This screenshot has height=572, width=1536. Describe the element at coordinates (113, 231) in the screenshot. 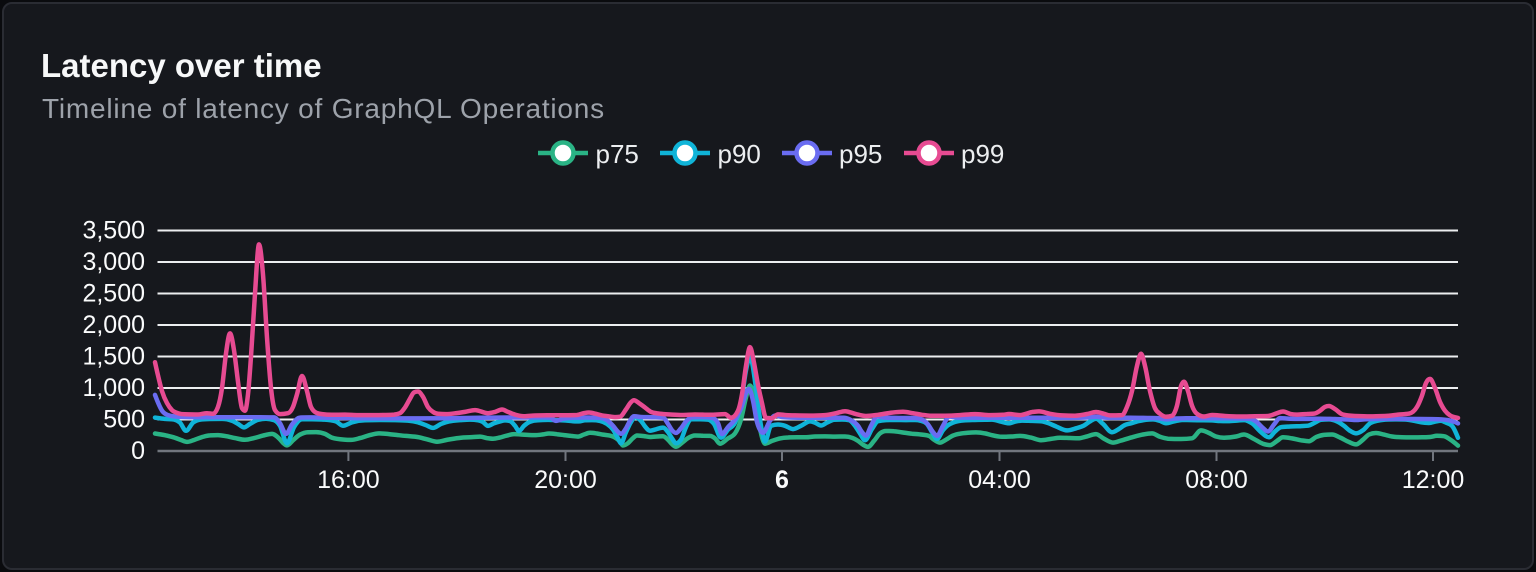

I see `svg-text: 3,500` at that location.